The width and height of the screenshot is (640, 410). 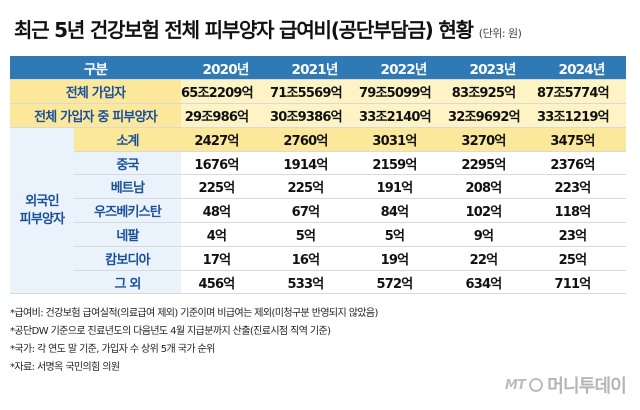 I want to click on cell-value: 3270억, so click(x=492, y=139).